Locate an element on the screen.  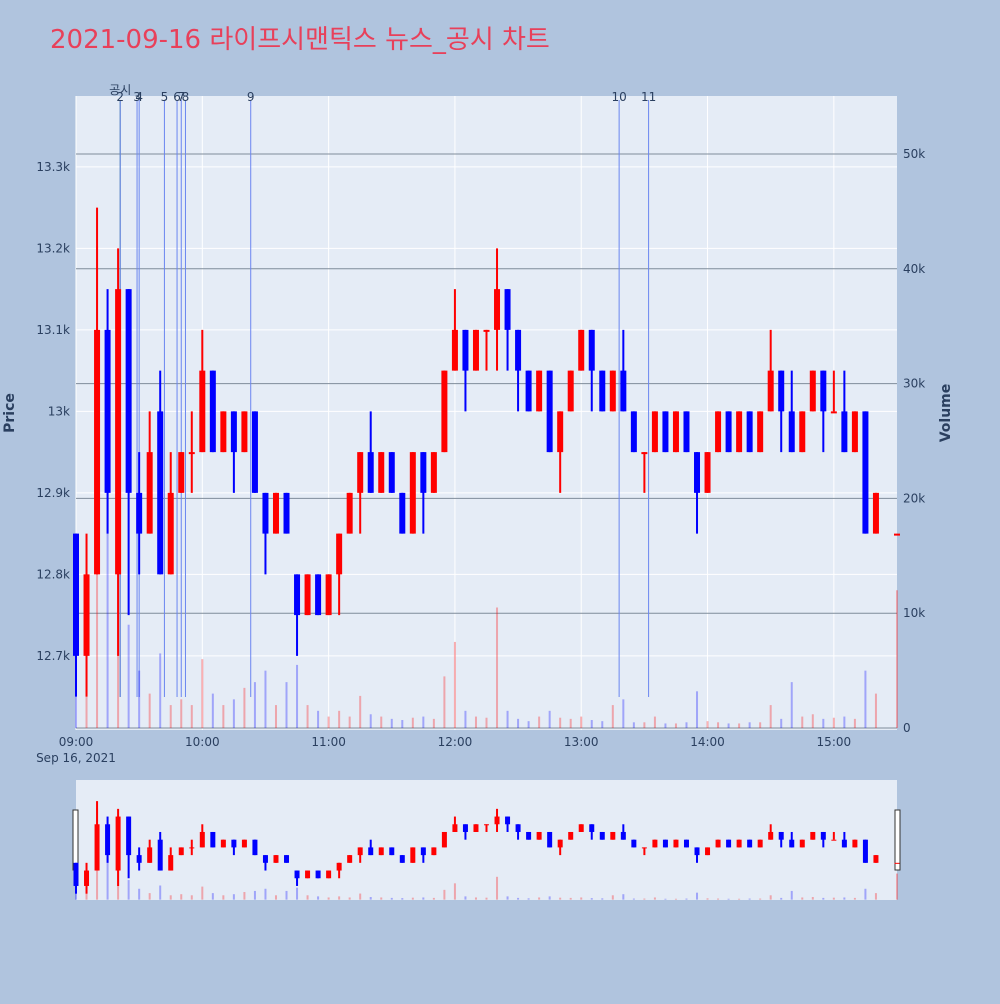
y2-tick-label: 50k is located at coordinates (914, 154).